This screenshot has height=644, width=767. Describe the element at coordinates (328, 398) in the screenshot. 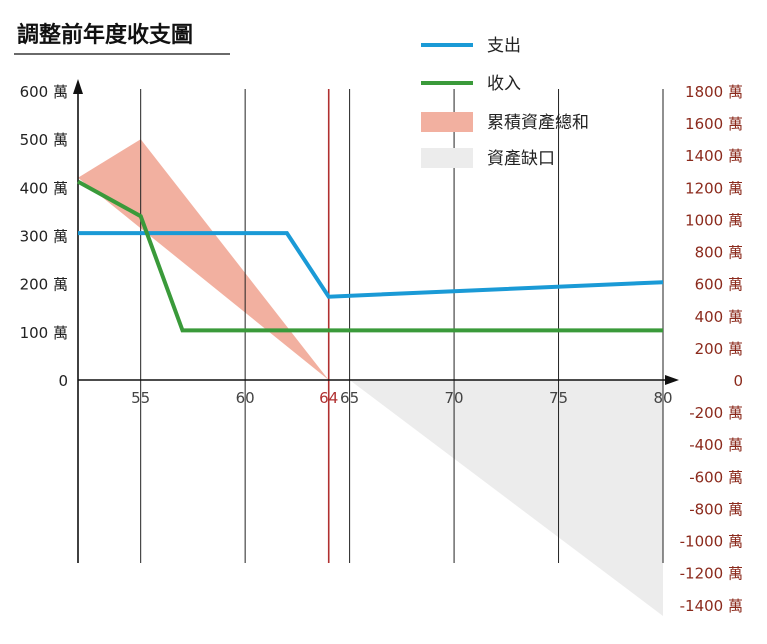

I see `x-tick-label: 64` at that location.